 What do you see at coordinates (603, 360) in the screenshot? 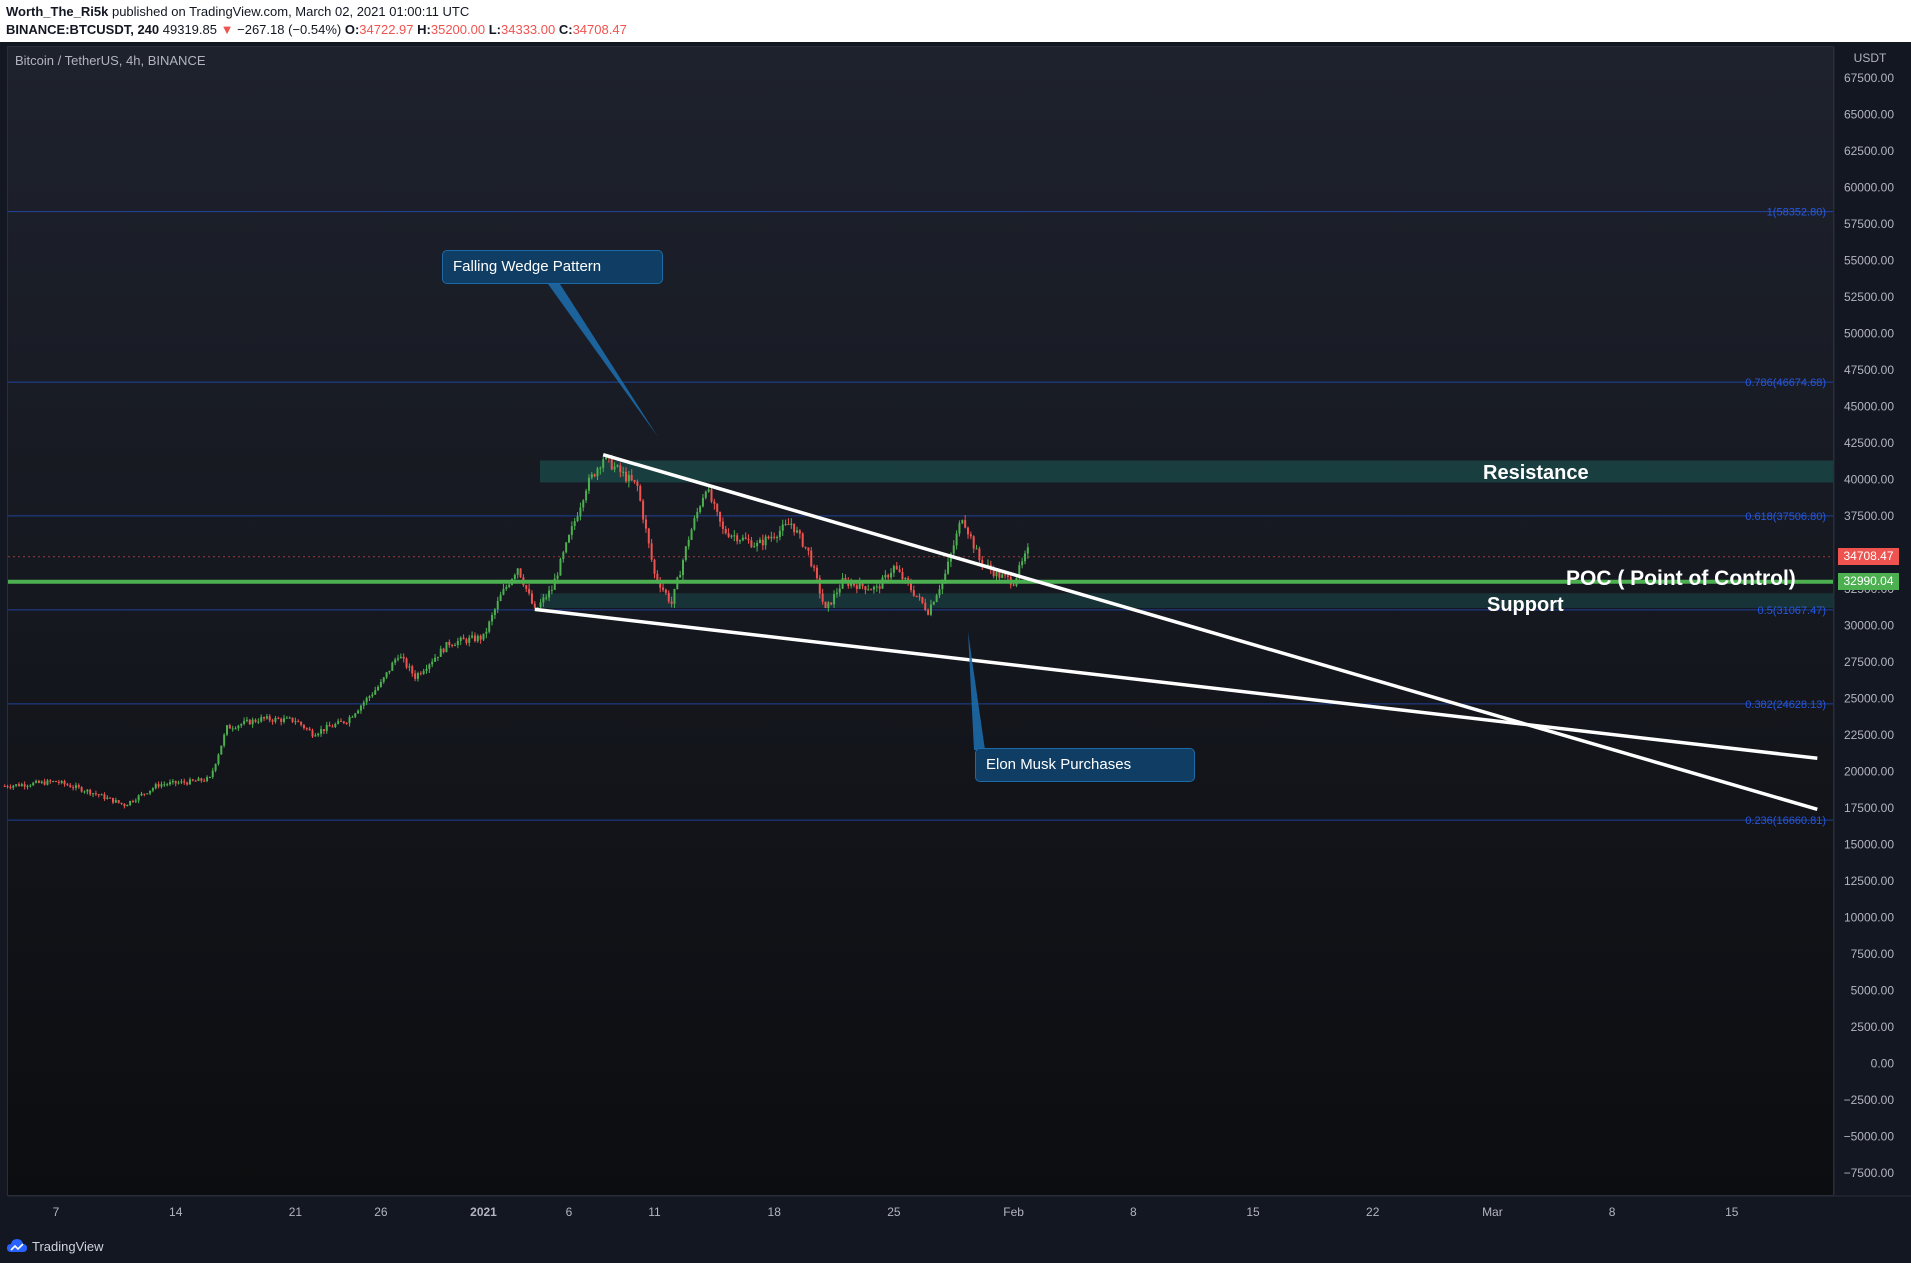
I see `falling-wedge-pointer` at bounding box center [603, 360].